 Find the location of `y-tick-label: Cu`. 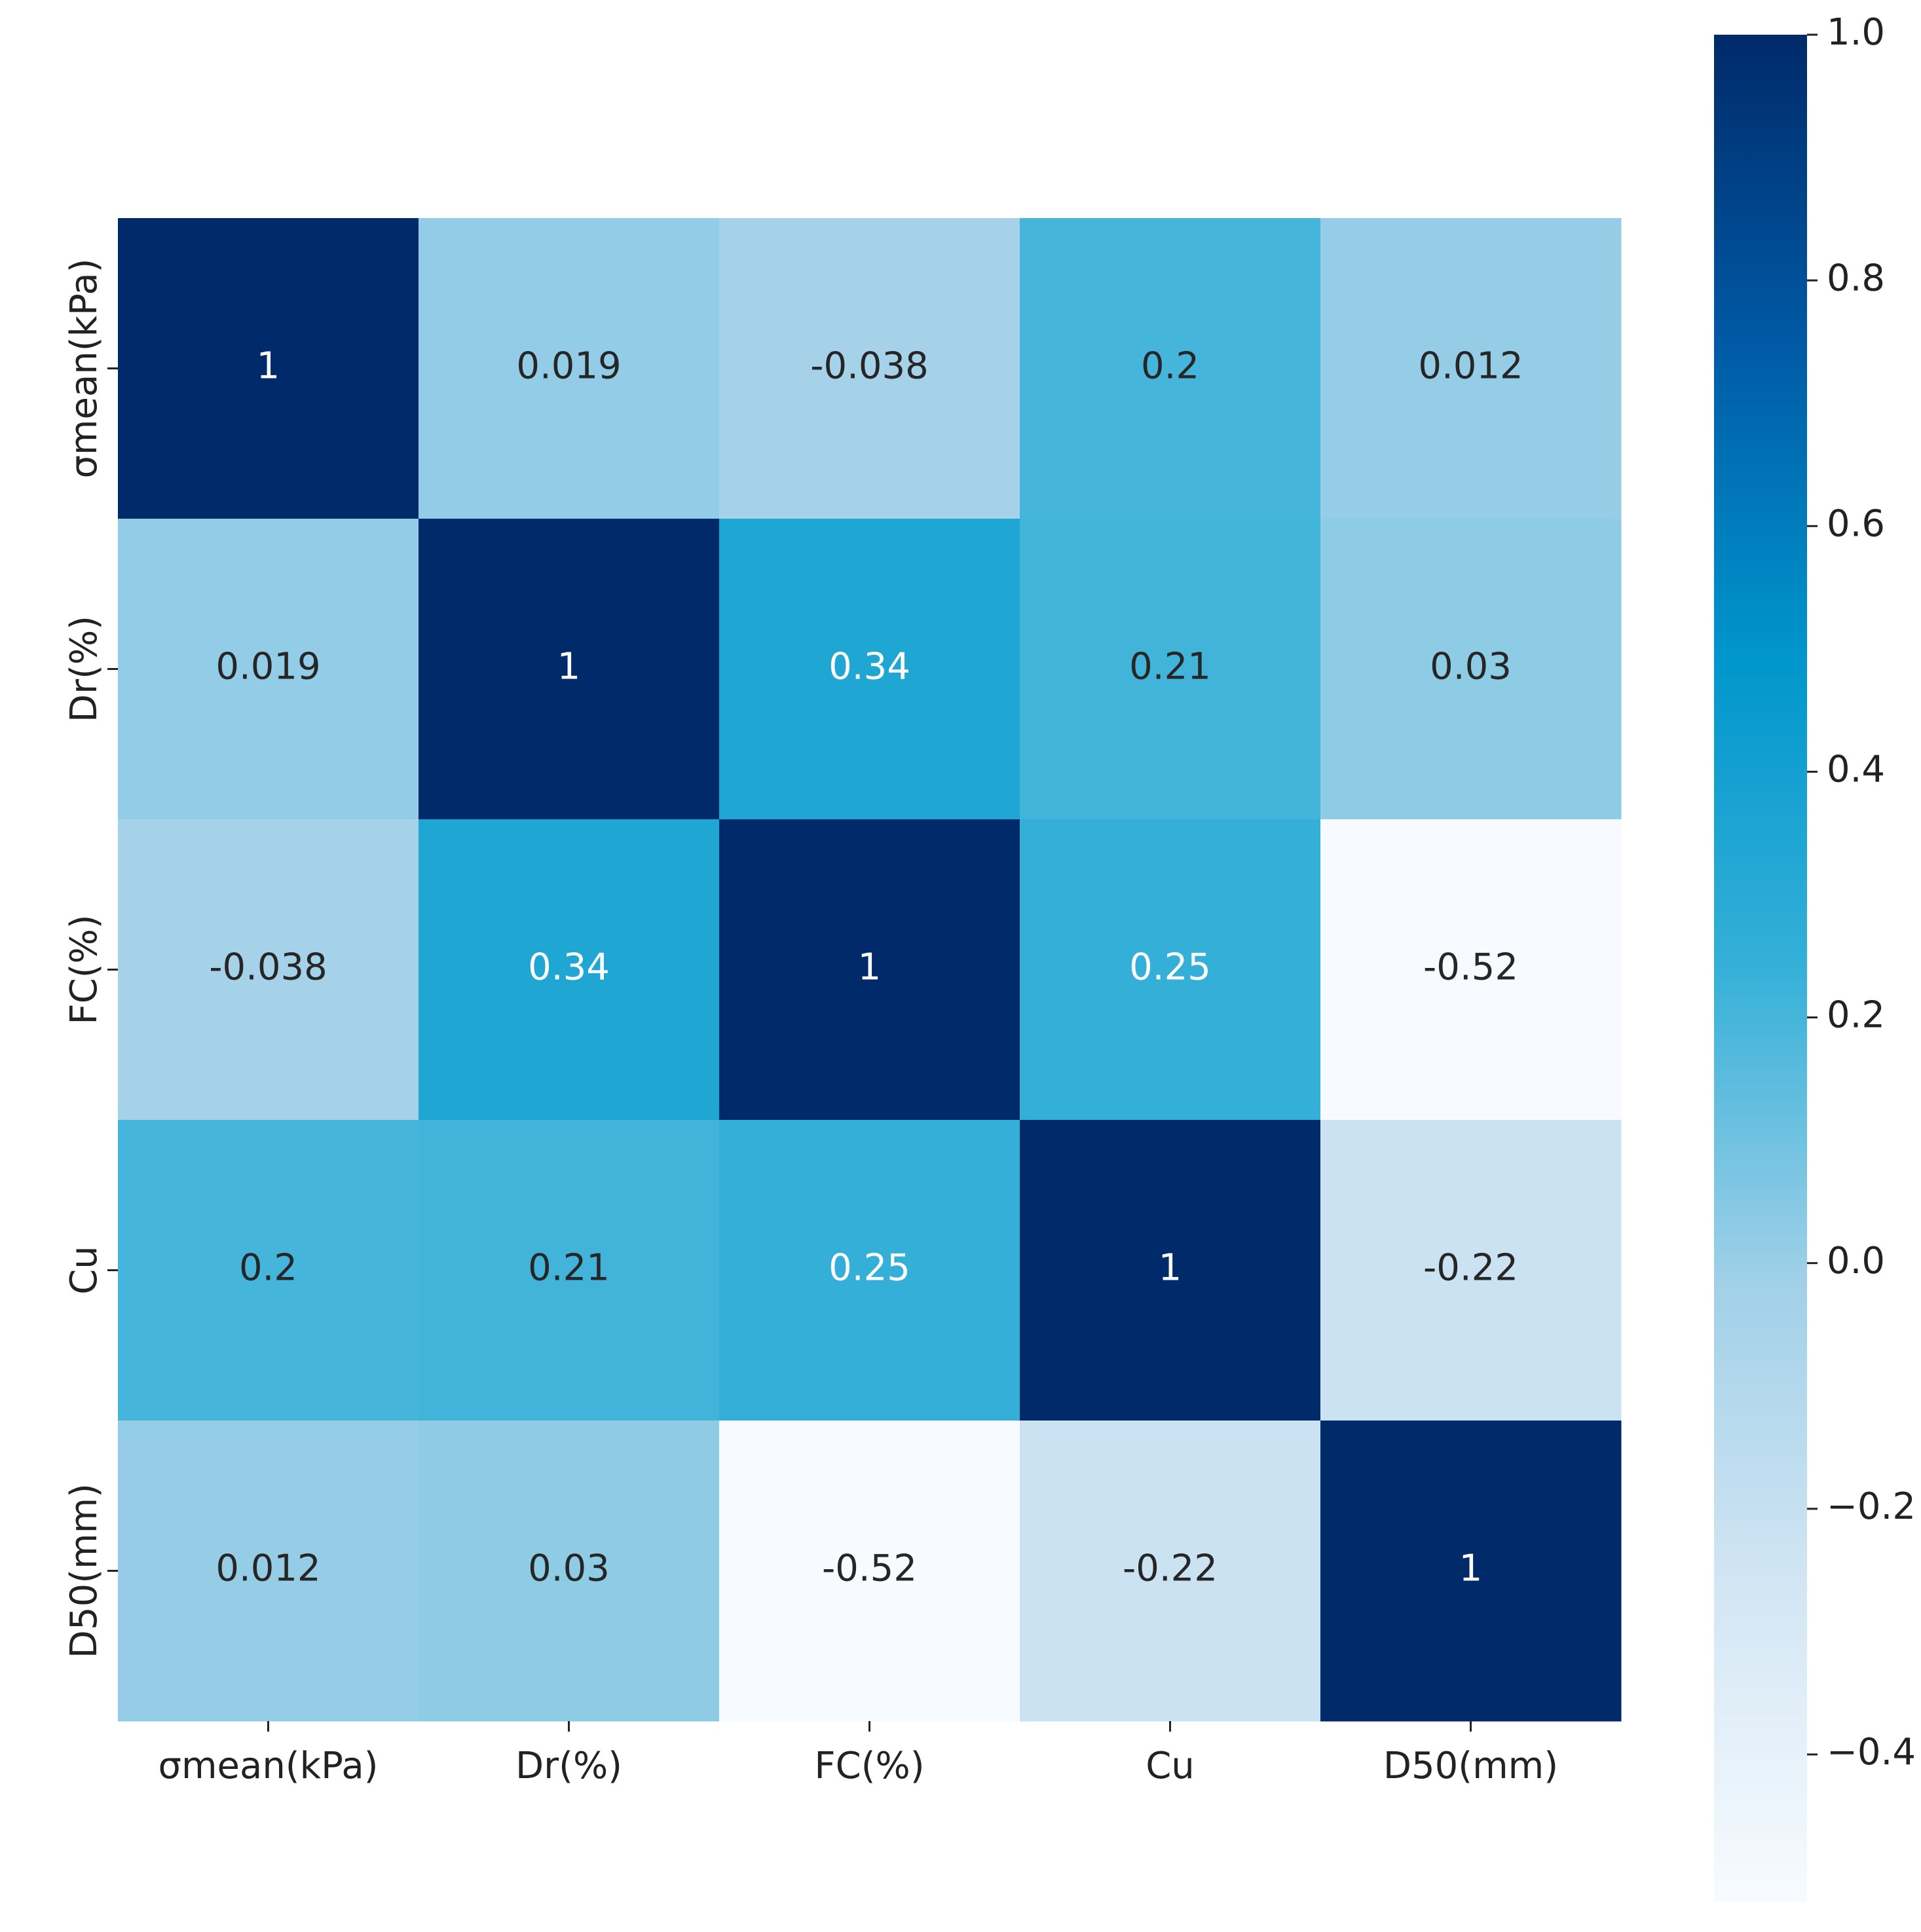

y-tick-label: Cu is located at coordinates (84, 1271).